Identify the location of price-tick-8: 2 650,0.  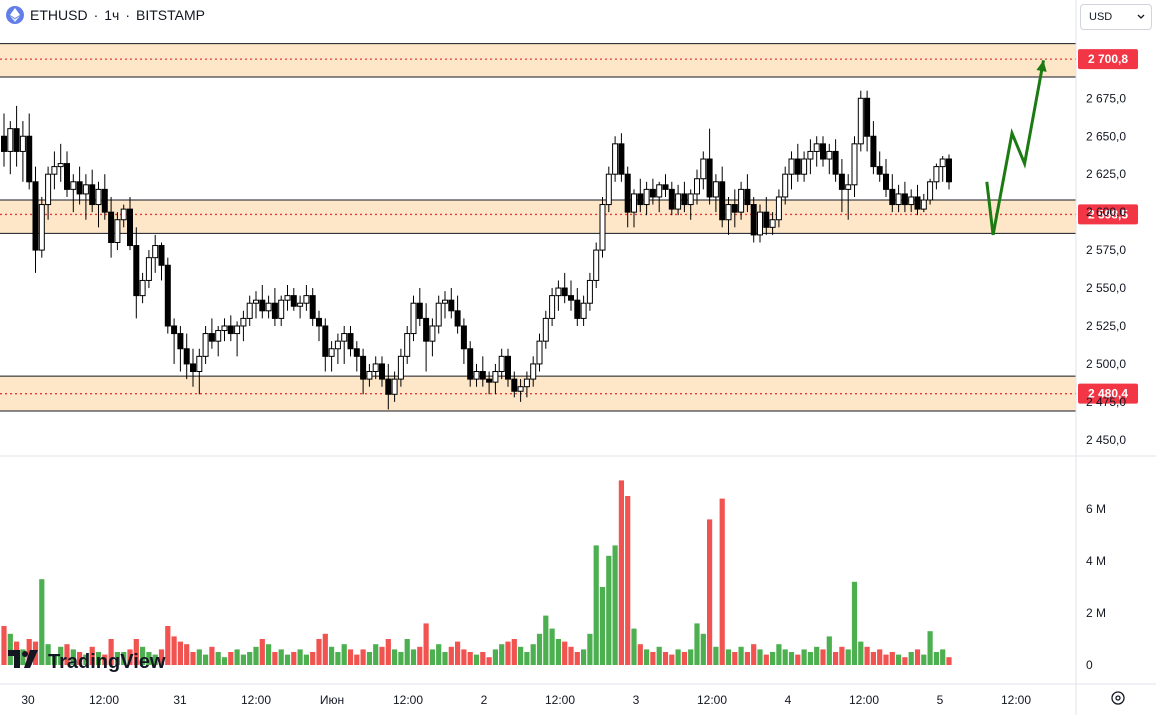
(1106, 136).